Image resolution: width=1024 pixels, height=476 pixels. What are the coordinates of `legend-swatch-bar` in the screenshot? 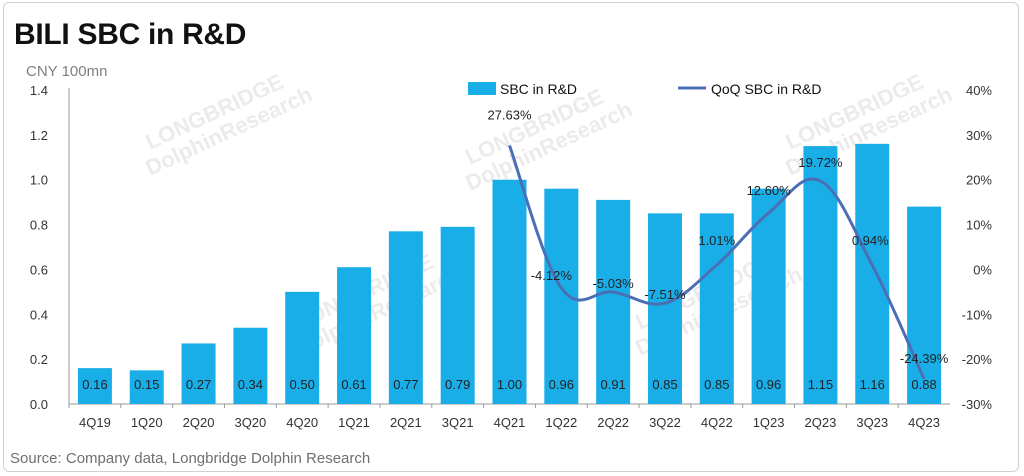 It's located at (482, 88).